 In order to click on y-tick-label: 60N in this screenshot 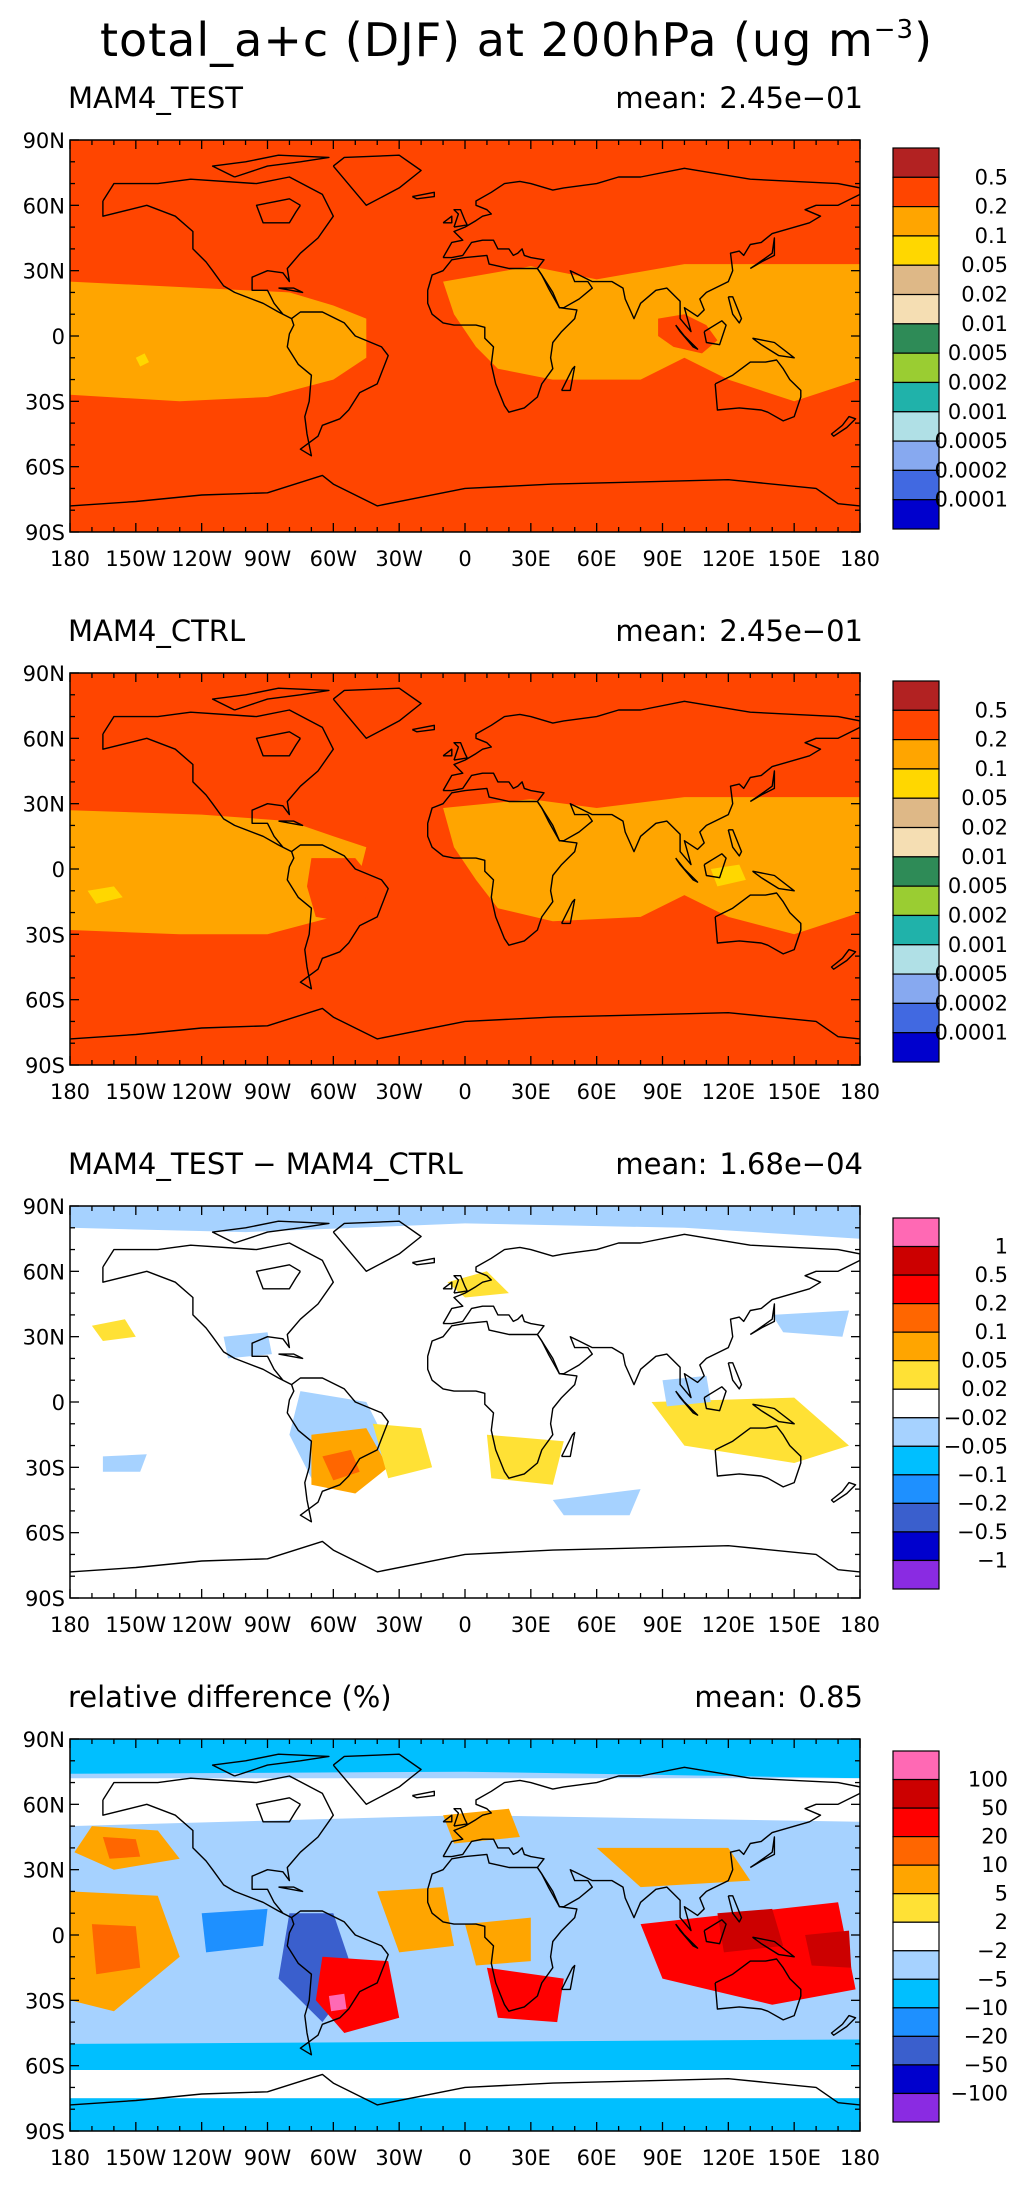, I will do `click(44, 206)`.